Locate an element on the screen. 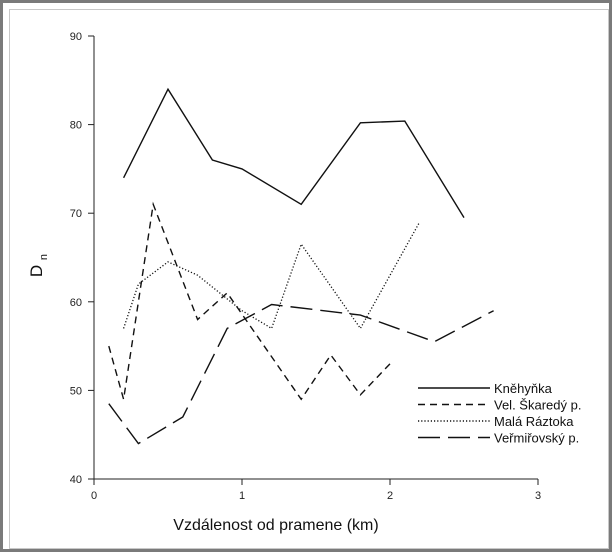 This screenshot has height=552, width=612. y-tick-label: 70 is located at coordinates (76, 214).